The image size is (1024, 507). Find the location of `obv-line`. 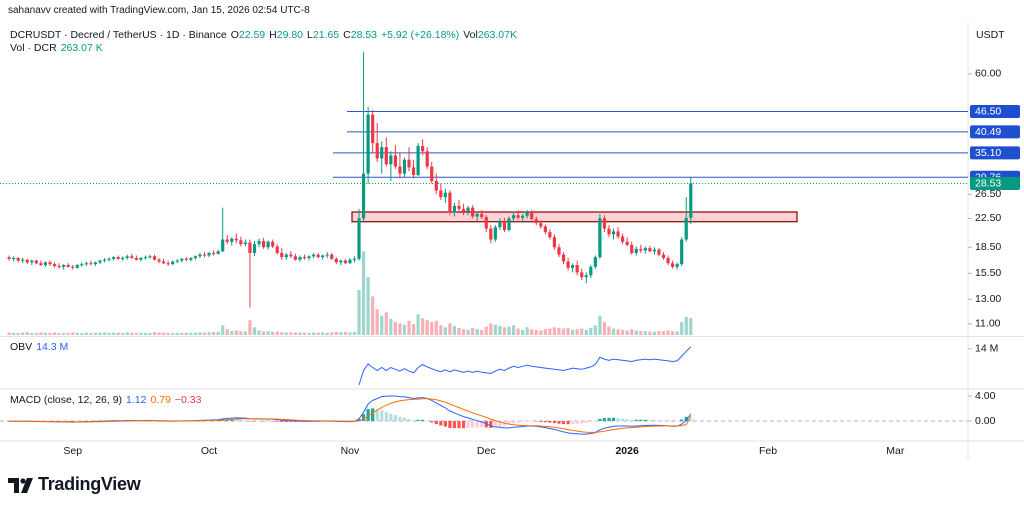

obv-line is located at coordinates (525, 366).